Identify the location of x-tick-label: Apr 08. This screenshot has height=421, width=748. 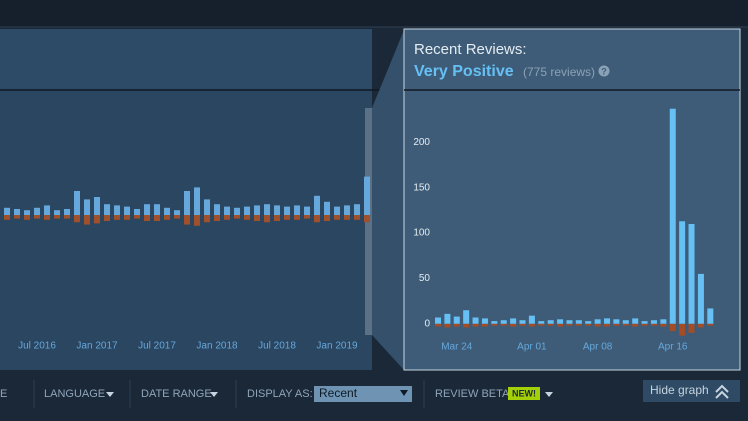
(598, 347).